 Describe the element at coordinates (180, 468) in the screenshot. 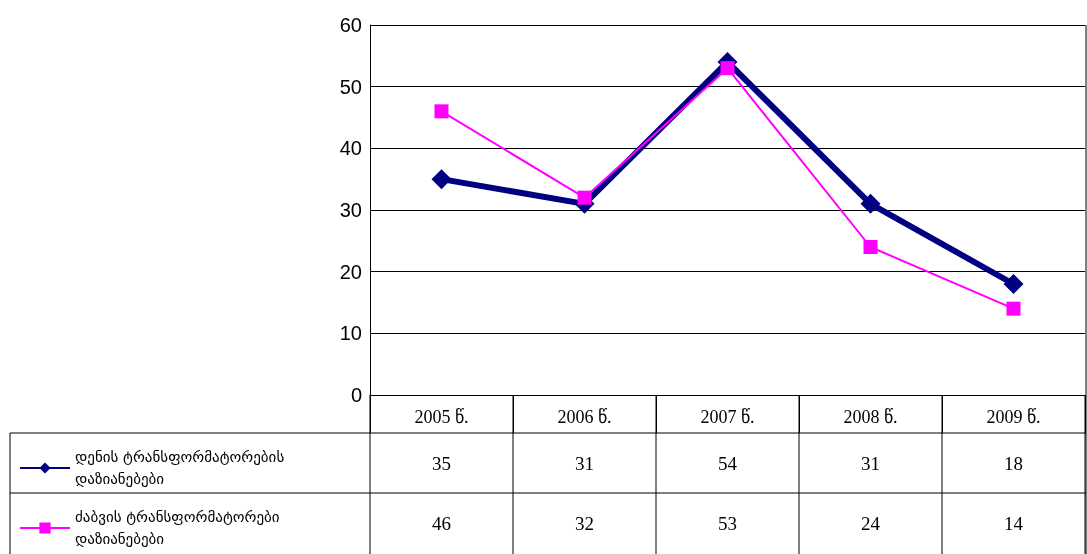

I see `legend-label: დენის ტრანსფორმატორების დაზიანებები` at that location.